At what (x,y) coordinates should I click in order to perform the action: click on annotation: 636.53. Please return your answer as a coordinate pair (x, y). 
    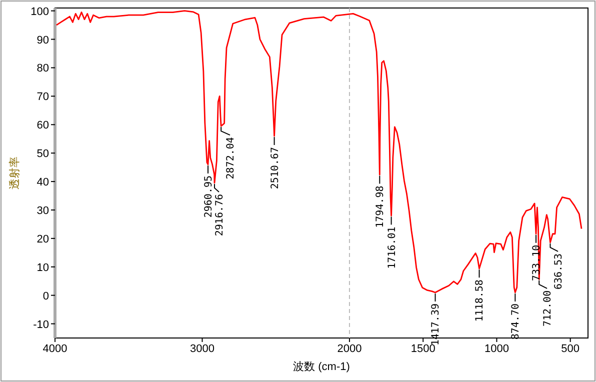
    Looking at the image, I should click on (559, 271).